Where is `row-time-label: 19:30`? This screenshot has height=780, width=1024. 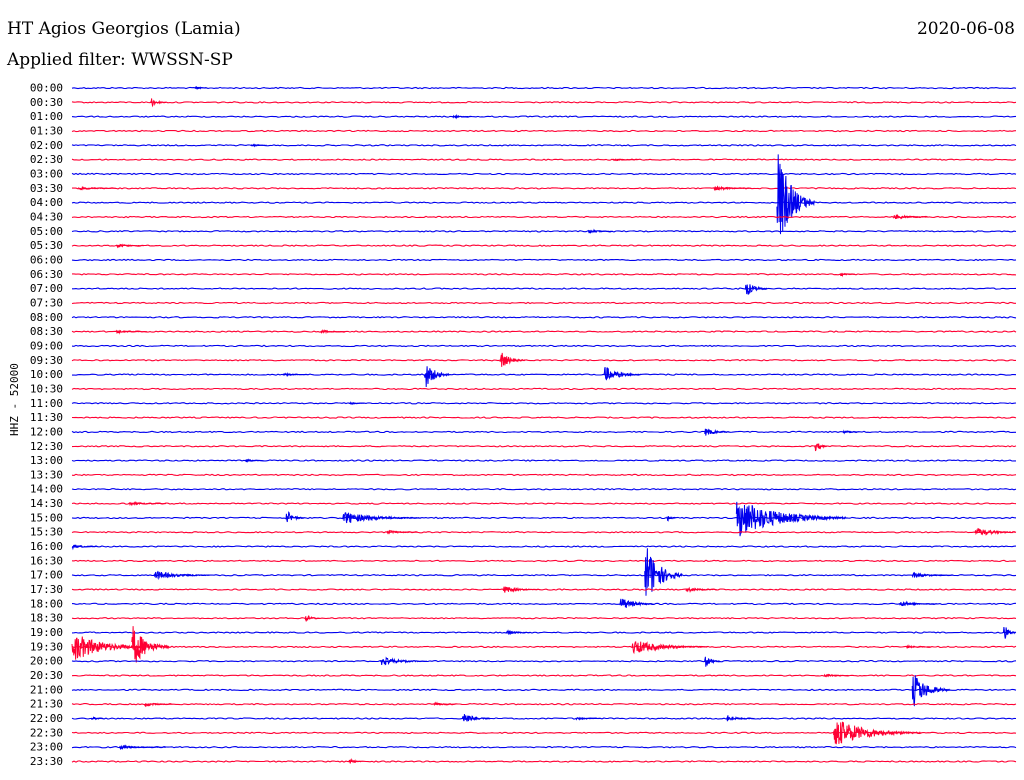
row-time-label: 19:30 is located at coordinates (46, 646).